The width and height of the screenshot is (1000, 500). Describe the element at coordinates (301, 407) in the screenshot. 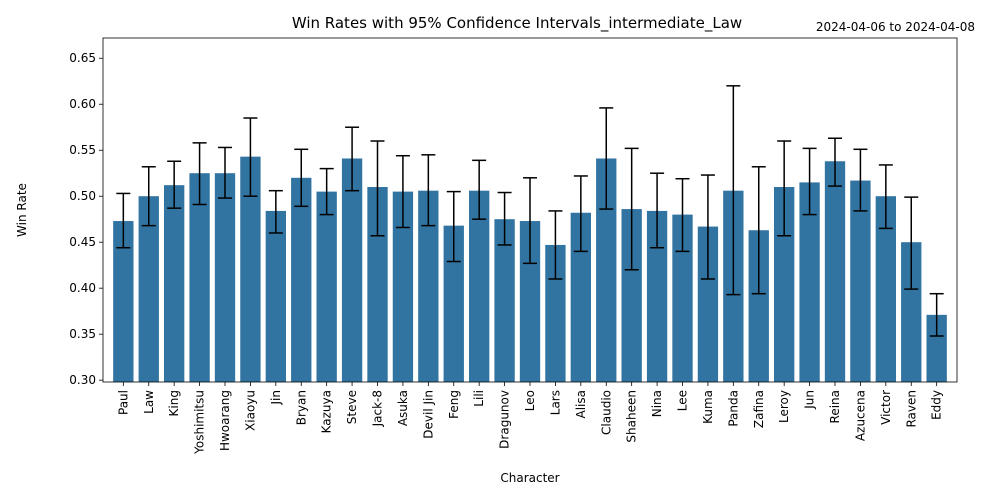

I see `x-tick-label: Bryan` at that location.